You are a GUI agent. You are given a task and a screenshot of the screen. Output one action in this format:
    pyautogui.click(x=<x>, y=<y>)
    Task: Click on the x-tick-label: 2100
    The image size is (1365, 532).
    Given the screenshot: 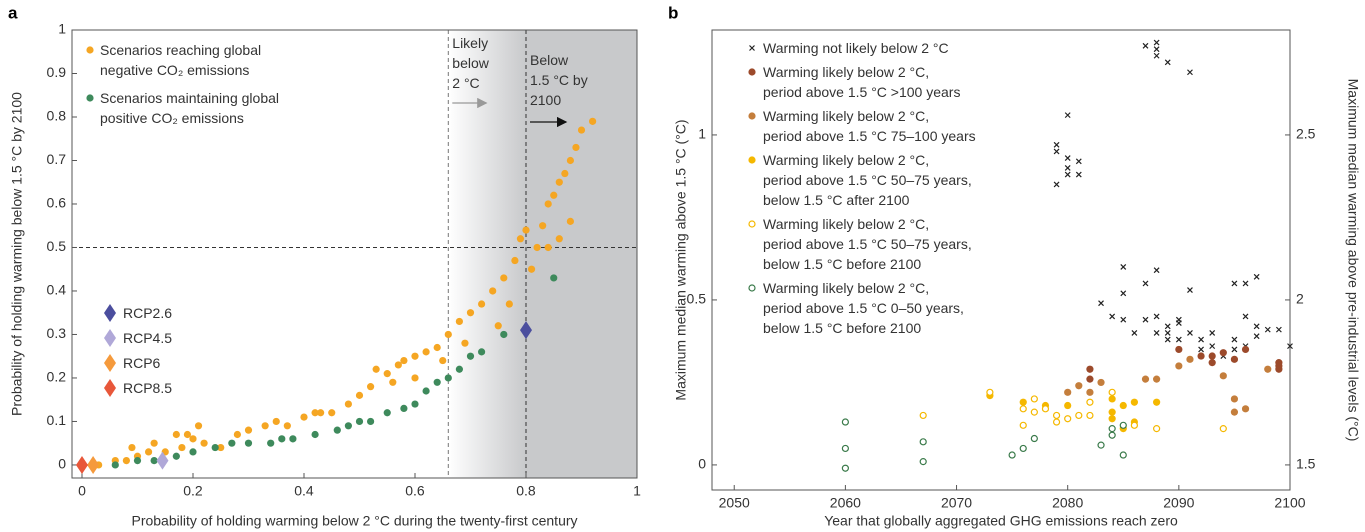 What is the action you would take?
    pyautogui.click(x=1289, y=503)
    